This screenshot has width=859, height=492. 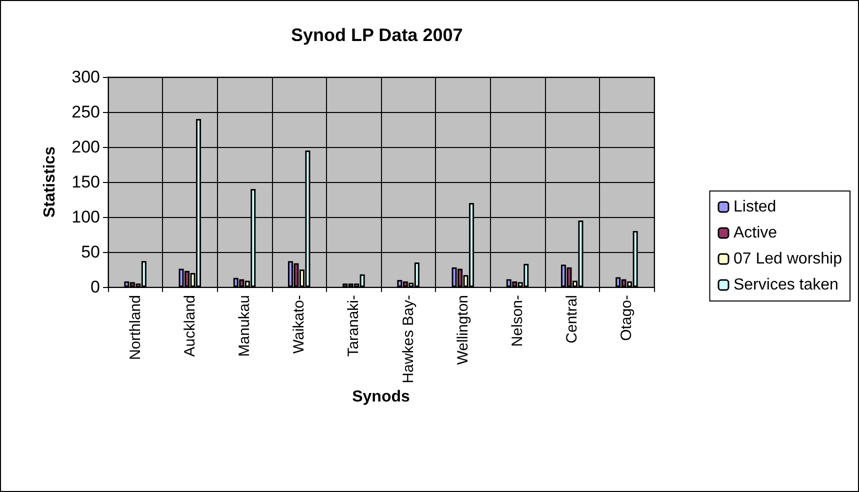 I want to click on x-tick-label: Northland, so click(x=135, y=327).